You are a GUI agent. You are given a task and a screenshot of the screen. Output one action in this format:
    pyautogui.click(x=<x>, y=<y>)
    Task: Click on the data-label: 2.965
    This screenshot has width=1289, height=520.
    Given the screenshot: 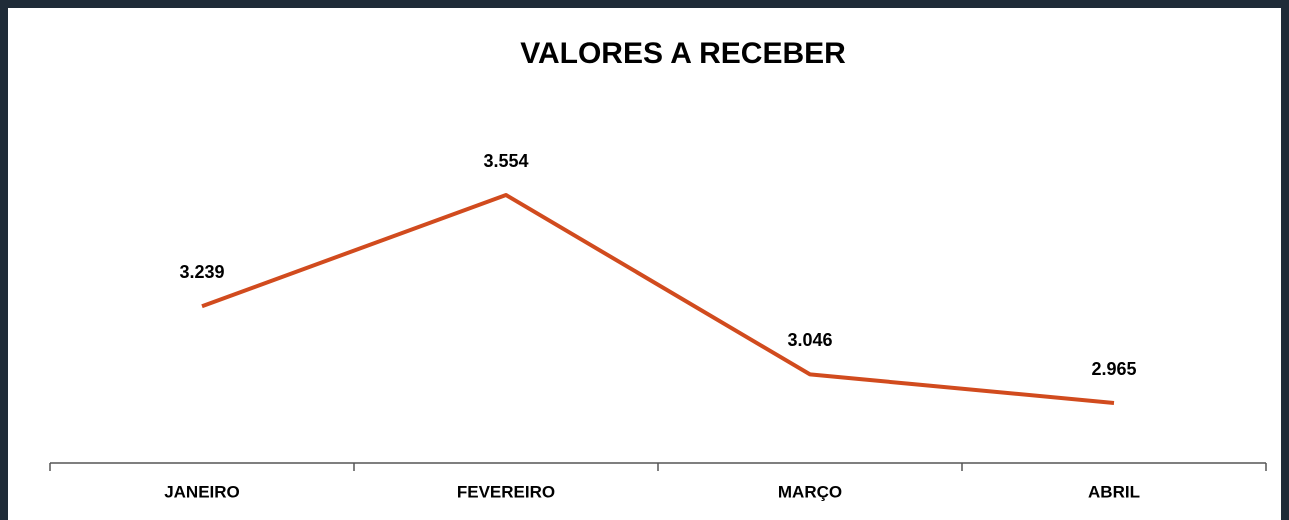 What is the action you would take?
    pyautogui.click(x=1113, y=369)
    